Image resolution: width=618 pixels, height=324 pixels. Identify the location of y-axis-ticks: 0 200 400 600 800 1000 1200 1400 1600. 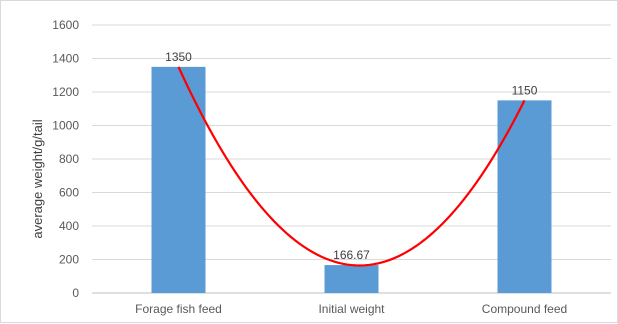
(65, 159).